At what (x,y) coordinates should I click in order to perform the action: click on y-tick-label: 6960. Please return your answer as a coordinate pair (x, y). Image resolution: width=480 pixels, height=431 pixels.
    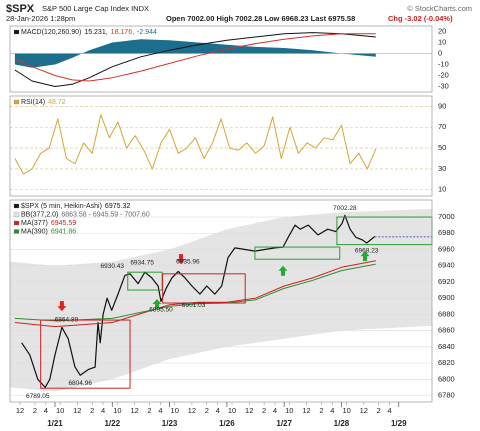
    Looking at the image, I should click on (446, 248).